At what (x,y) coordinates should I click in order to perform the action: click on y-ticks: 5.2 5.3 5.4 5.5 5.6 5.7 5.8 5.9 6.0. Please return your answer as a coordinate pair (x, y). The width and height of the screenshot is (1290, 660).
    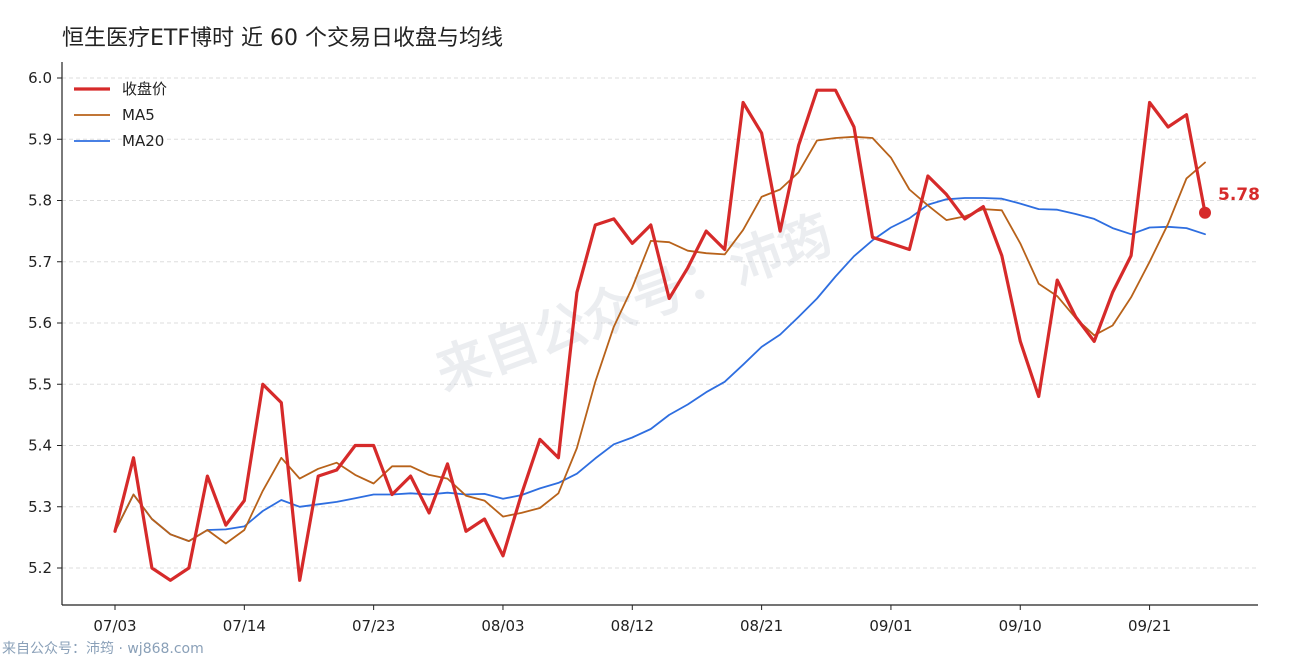
    Looking at the image, I should click on (45, 323).